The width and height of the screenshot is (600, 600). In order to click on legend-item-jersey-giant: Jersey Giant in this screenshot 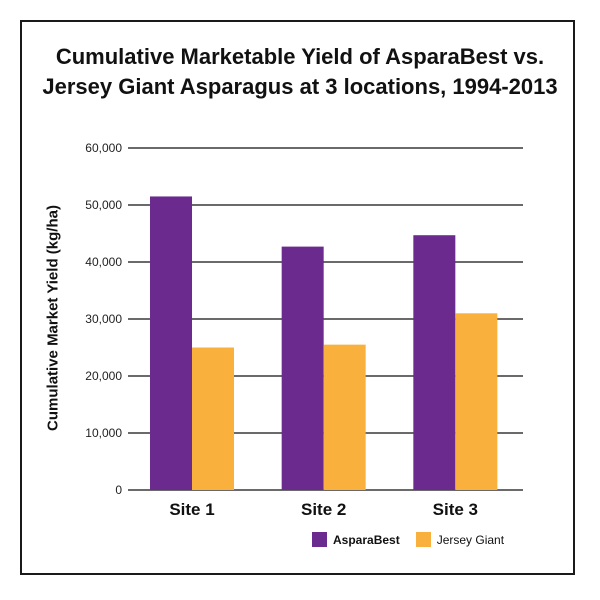, I will do `click(460, 539)`.